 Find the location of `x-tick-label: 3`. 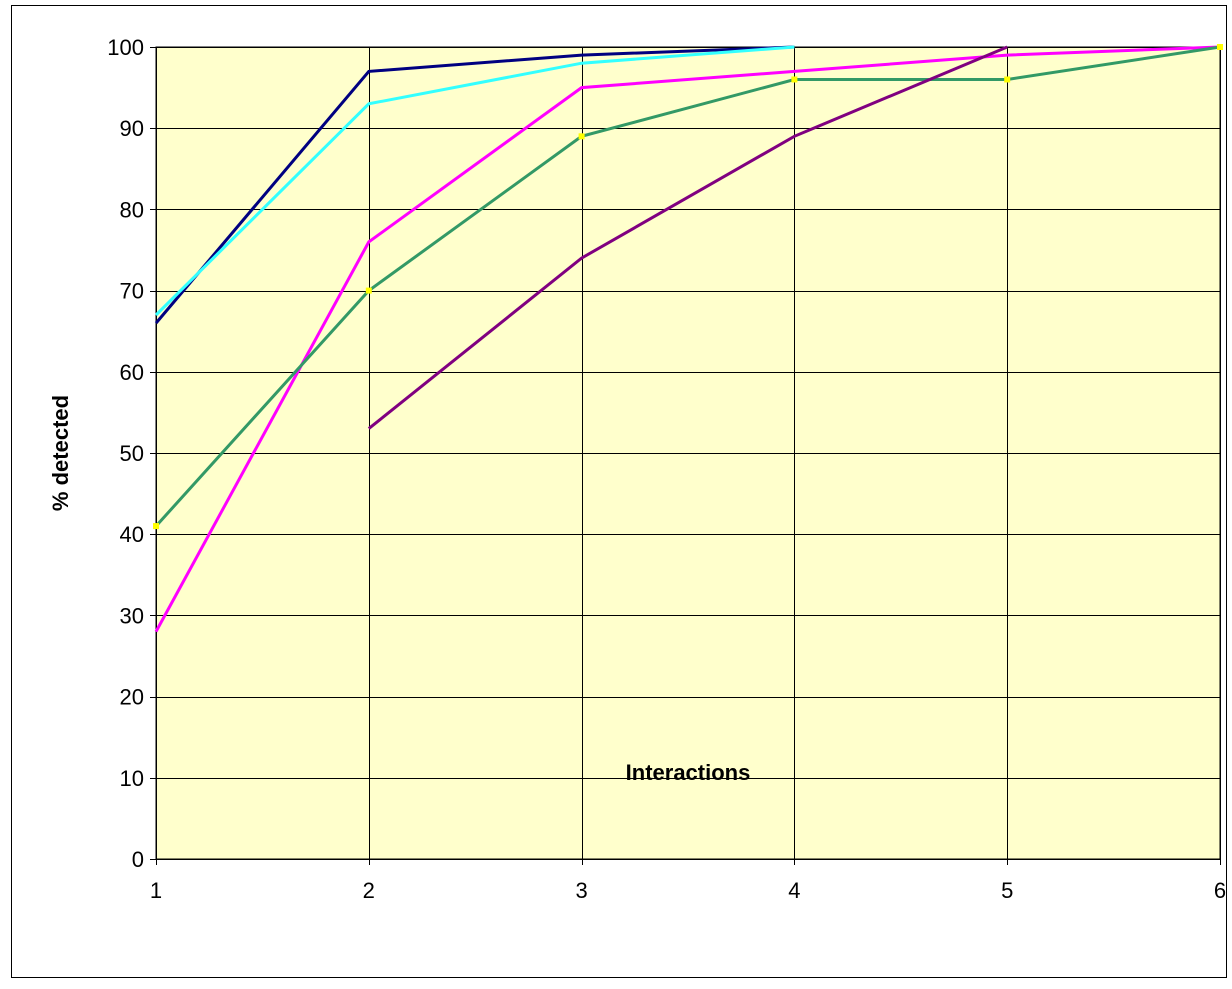

x-tick-label: 3 is located at coordinates (581, 890).